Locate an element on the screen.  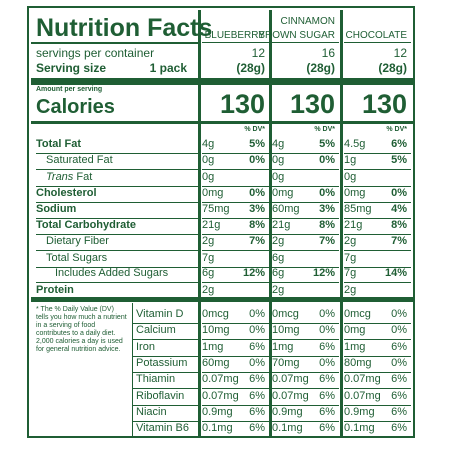
calories-label: Calories is located at coordinates (75, 107).